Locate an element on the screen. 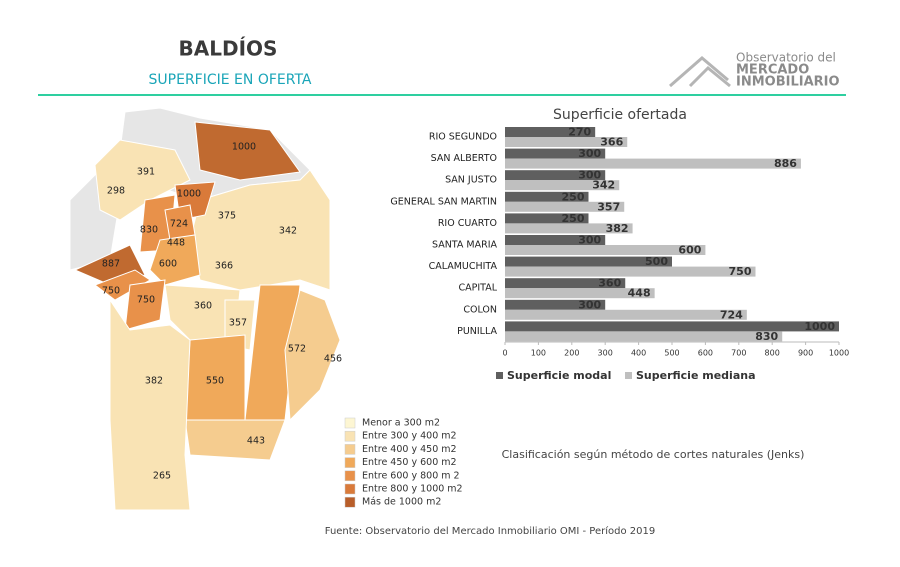 This screenshot has width=900, height=567. category-label: SANTA MARIA is located at coordinates (464, 245).